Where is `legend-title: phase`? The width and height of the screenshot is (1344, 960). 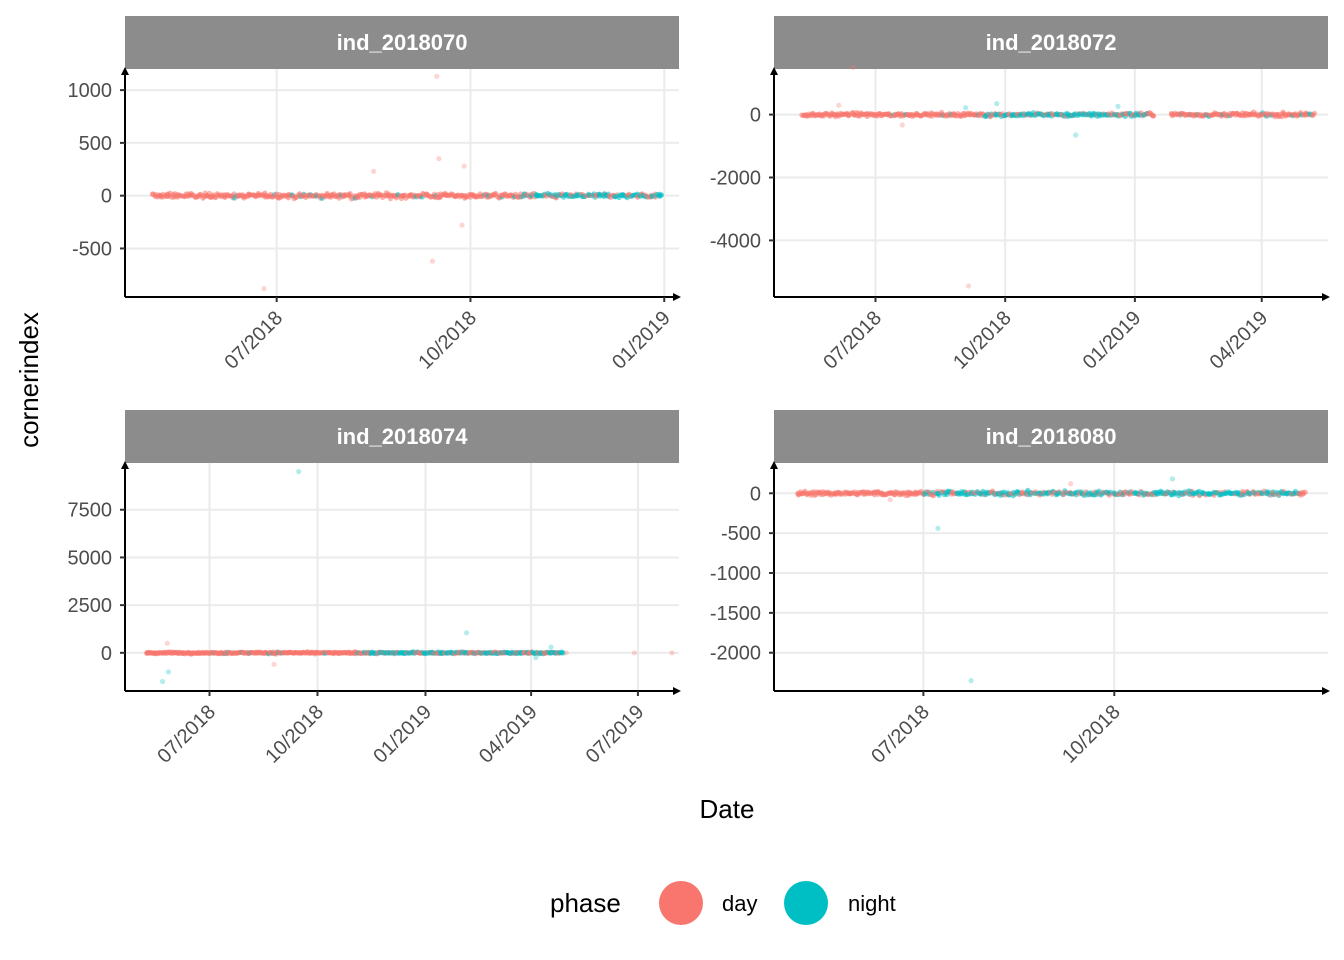 legend-title: phase is located at coordinates (585, 903).